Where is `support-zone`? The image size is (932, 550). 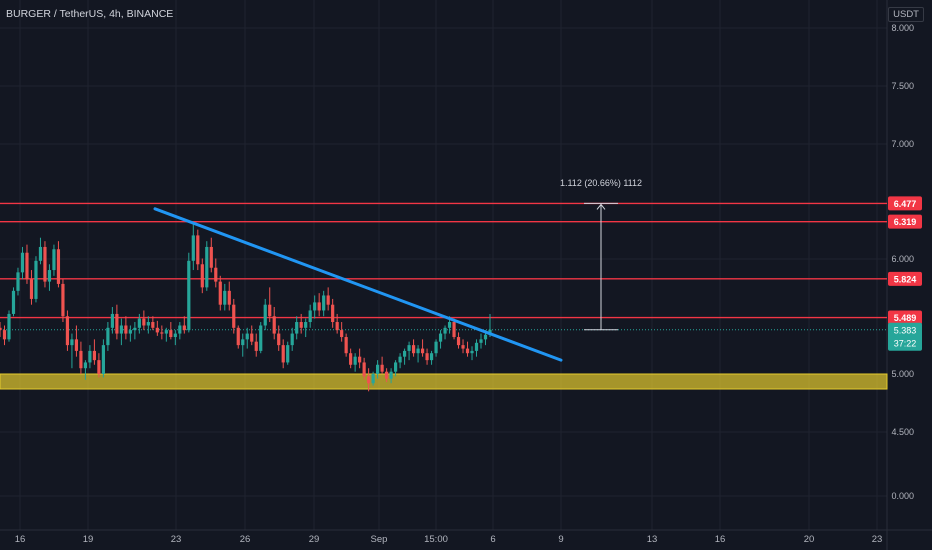 support-zone is located at coordinates (444, 381).